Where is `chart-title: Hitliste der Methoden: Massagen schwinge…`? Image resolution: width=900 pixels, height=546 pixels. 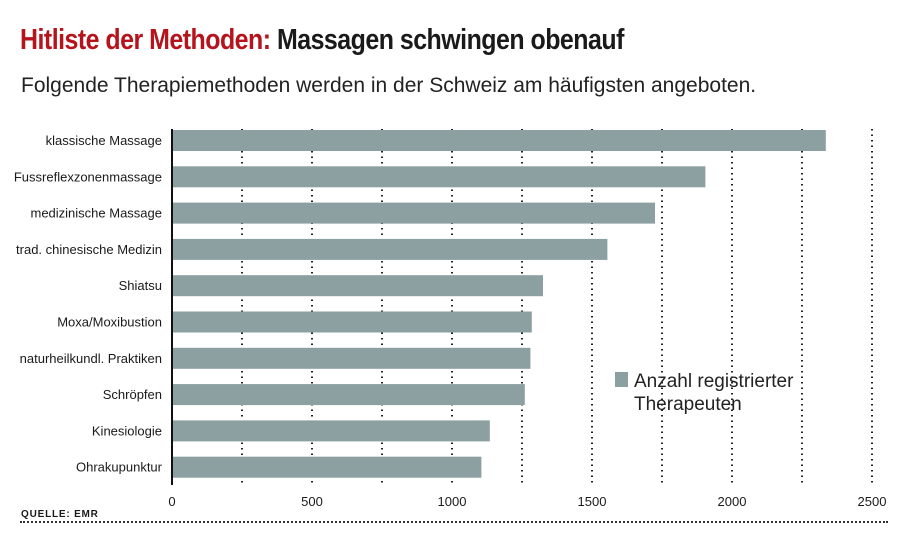
chart-title: Hitliste der Methoden: Massagen schwinge… is located at coordinates (322, 40).